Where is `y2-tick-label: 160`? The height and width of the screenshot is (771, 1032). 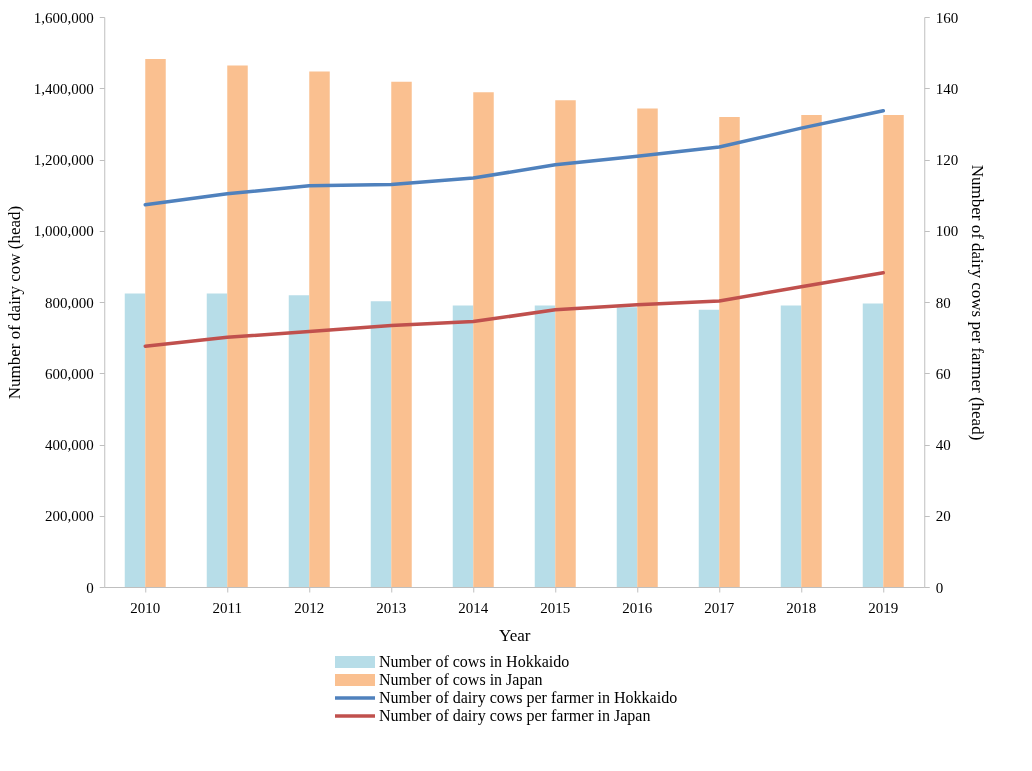 y2-tick-label: 160 is located at coordinates (947, 17).